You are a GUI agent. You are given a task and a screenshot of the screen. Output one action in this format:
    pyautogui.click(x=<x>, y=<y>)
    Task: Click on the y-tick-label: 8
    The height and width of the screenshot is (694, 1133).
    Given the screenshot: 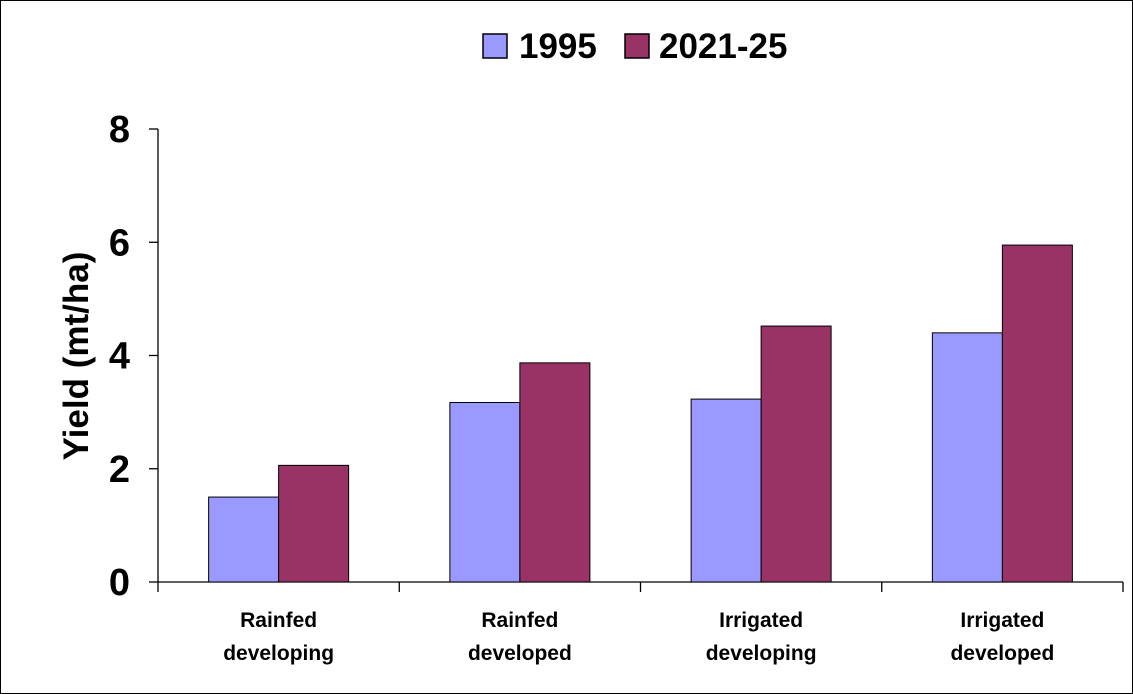 What is the action you would take?
    pyautogui.click(x=119, y=130)
    